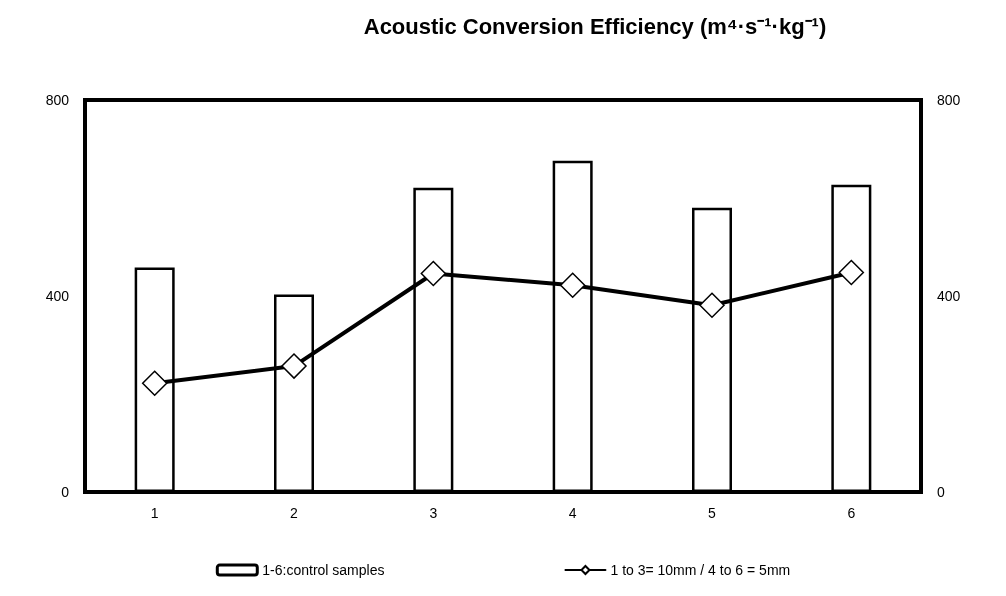 The height and width of the screenshot is (596, 1006). What do you see at coordinates (57, 296) in the screenshot?
I see `y-tick-label: 400` at bounding box center [57, 296].